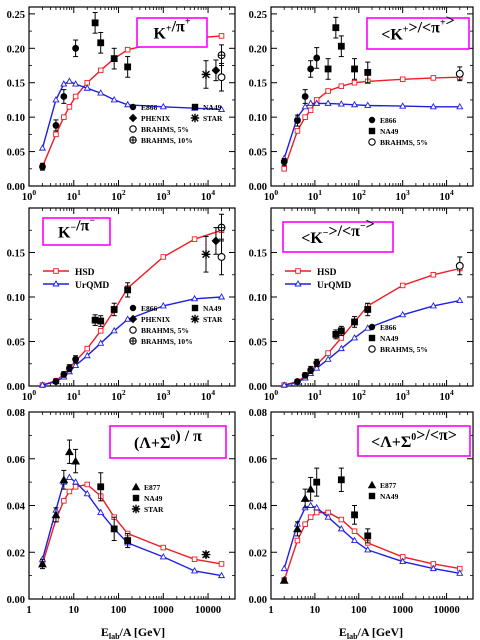 This screenshot has height=640, width=480. Describe the element at coordinates (270, 610) in the screenshot. I see `x-tick-label: 1` at that location.